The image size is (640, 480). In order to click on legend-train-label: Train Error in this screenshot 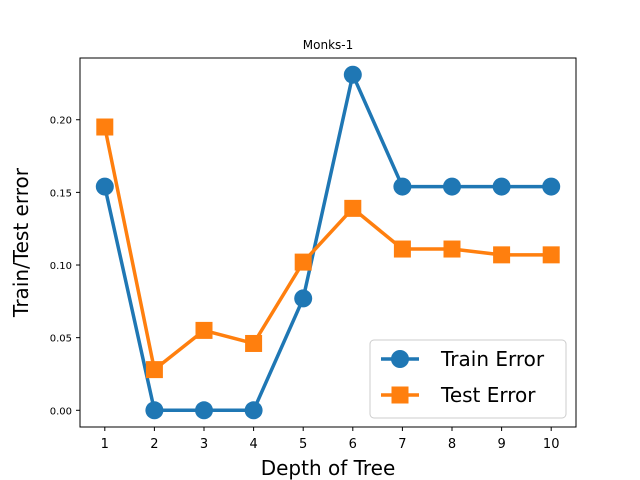, I will do `click(492, 359)`.